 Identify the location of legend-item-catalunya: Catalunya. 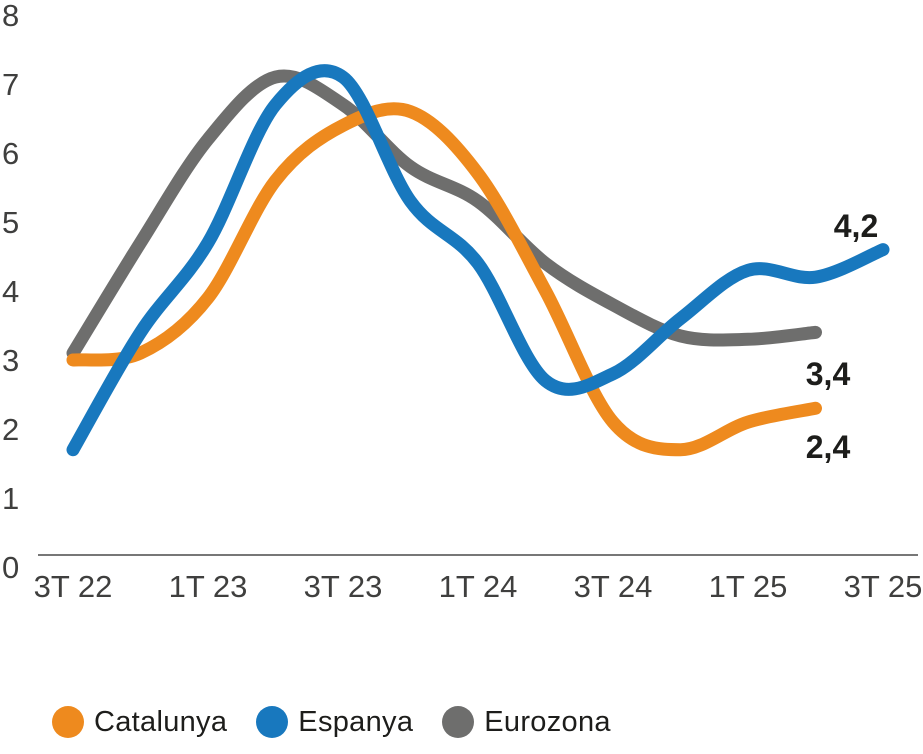
(139, 722).